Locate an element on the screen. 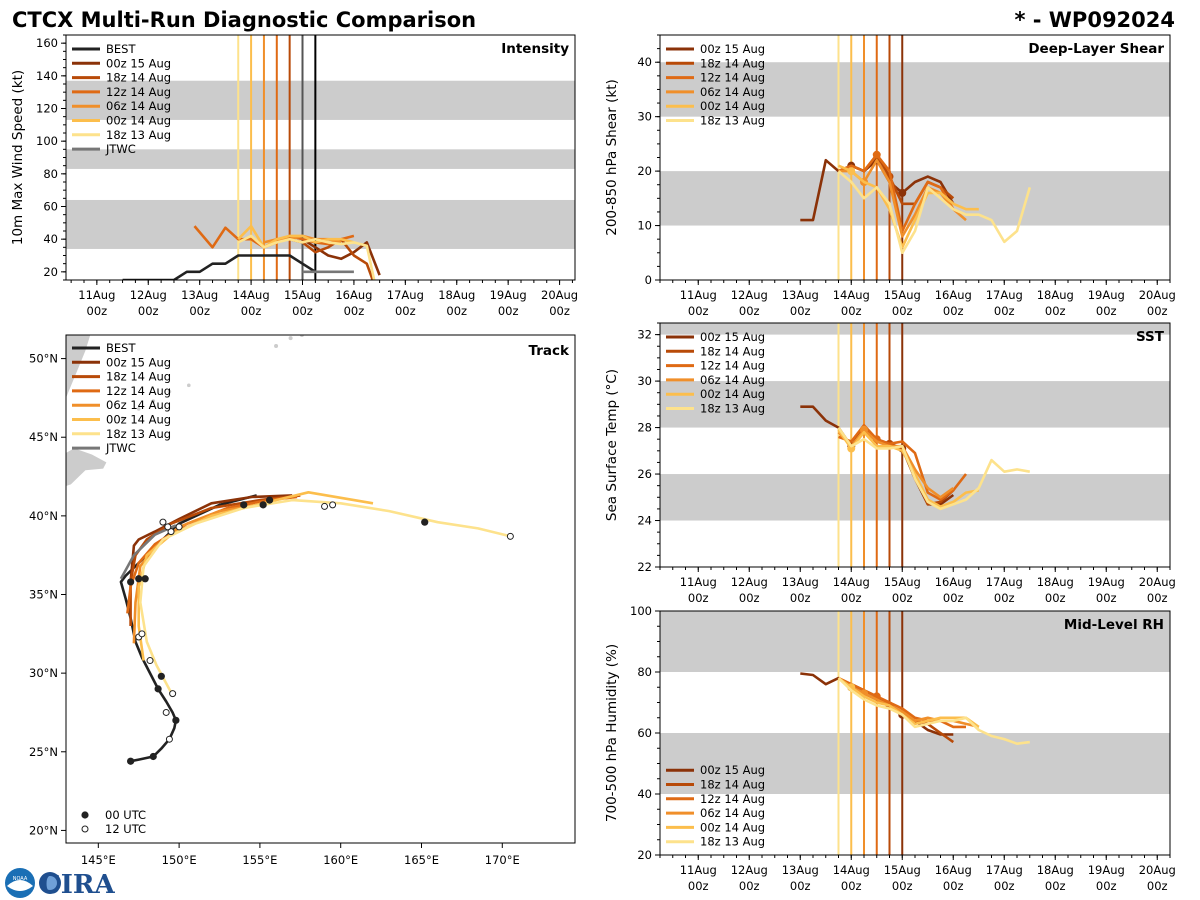 The height and width of the screenshot is (900, 1200). cira-logo-text: CIRA is located at coordinates (77, 885).